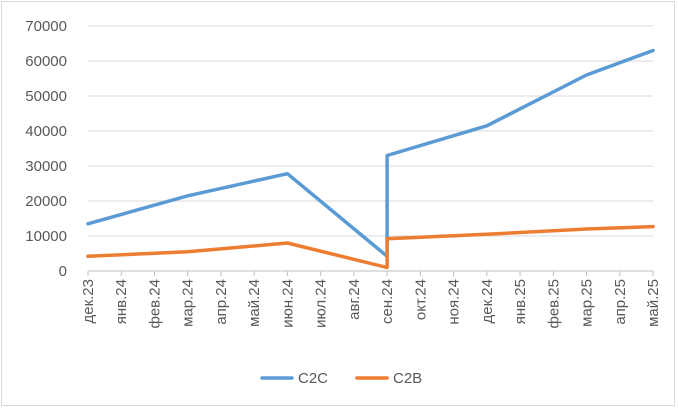 The width and height of the screenshot is (678, 409). I want to click on x-tick-label: май.24, so click(254, 303).